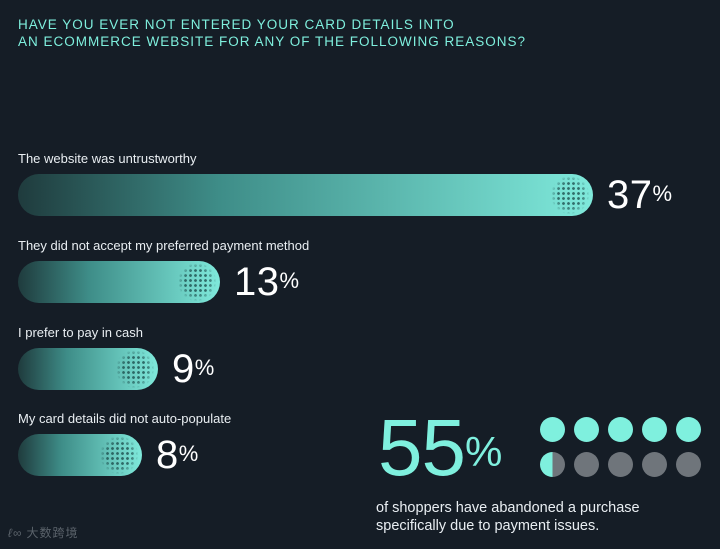 The image size is (720, 549). Describe the element at coordinates (167, 455) in the screenshot. I see `data-label-value: 8` at that location.